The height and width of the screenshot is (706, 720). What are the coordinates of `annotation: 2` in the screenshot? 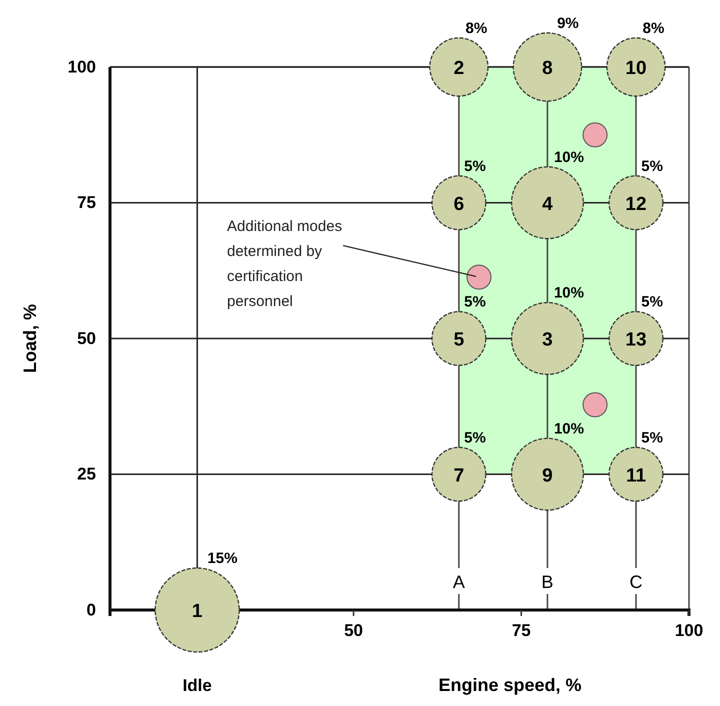 It's located at (459, 68).